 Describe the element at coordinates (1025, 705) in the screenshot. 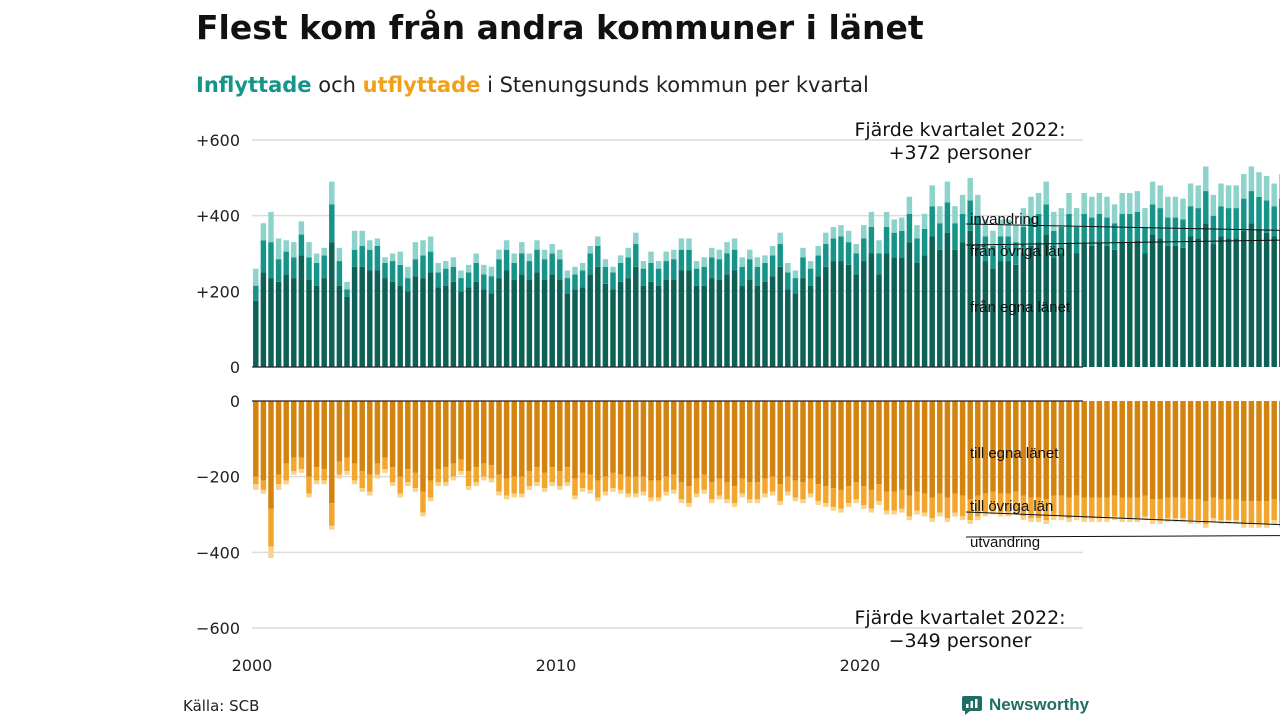

I see `brand: Newsworthy` at that location.